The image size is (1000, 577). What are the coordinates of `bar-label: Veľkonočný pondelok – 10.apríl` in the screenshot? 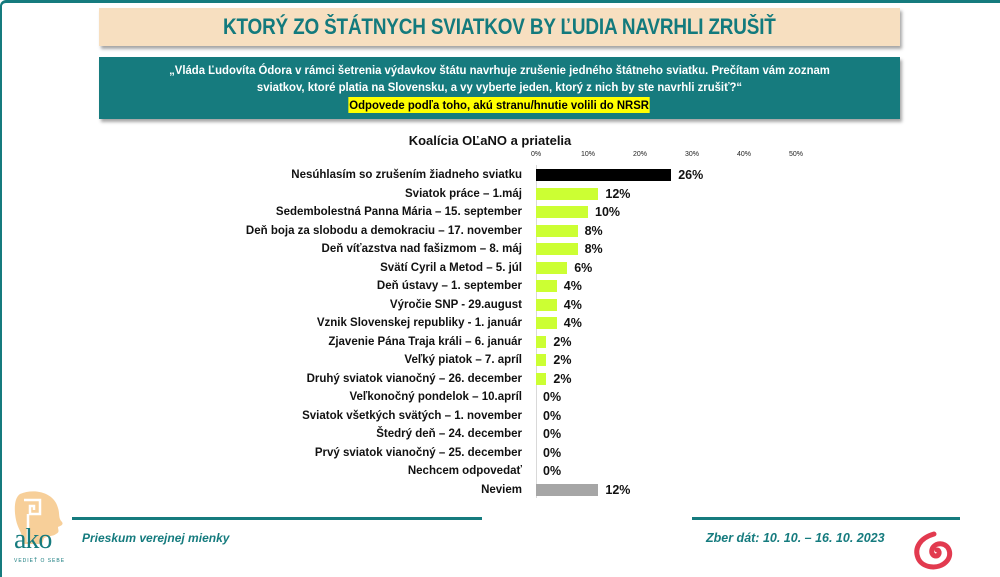 It's located at (435, 397).